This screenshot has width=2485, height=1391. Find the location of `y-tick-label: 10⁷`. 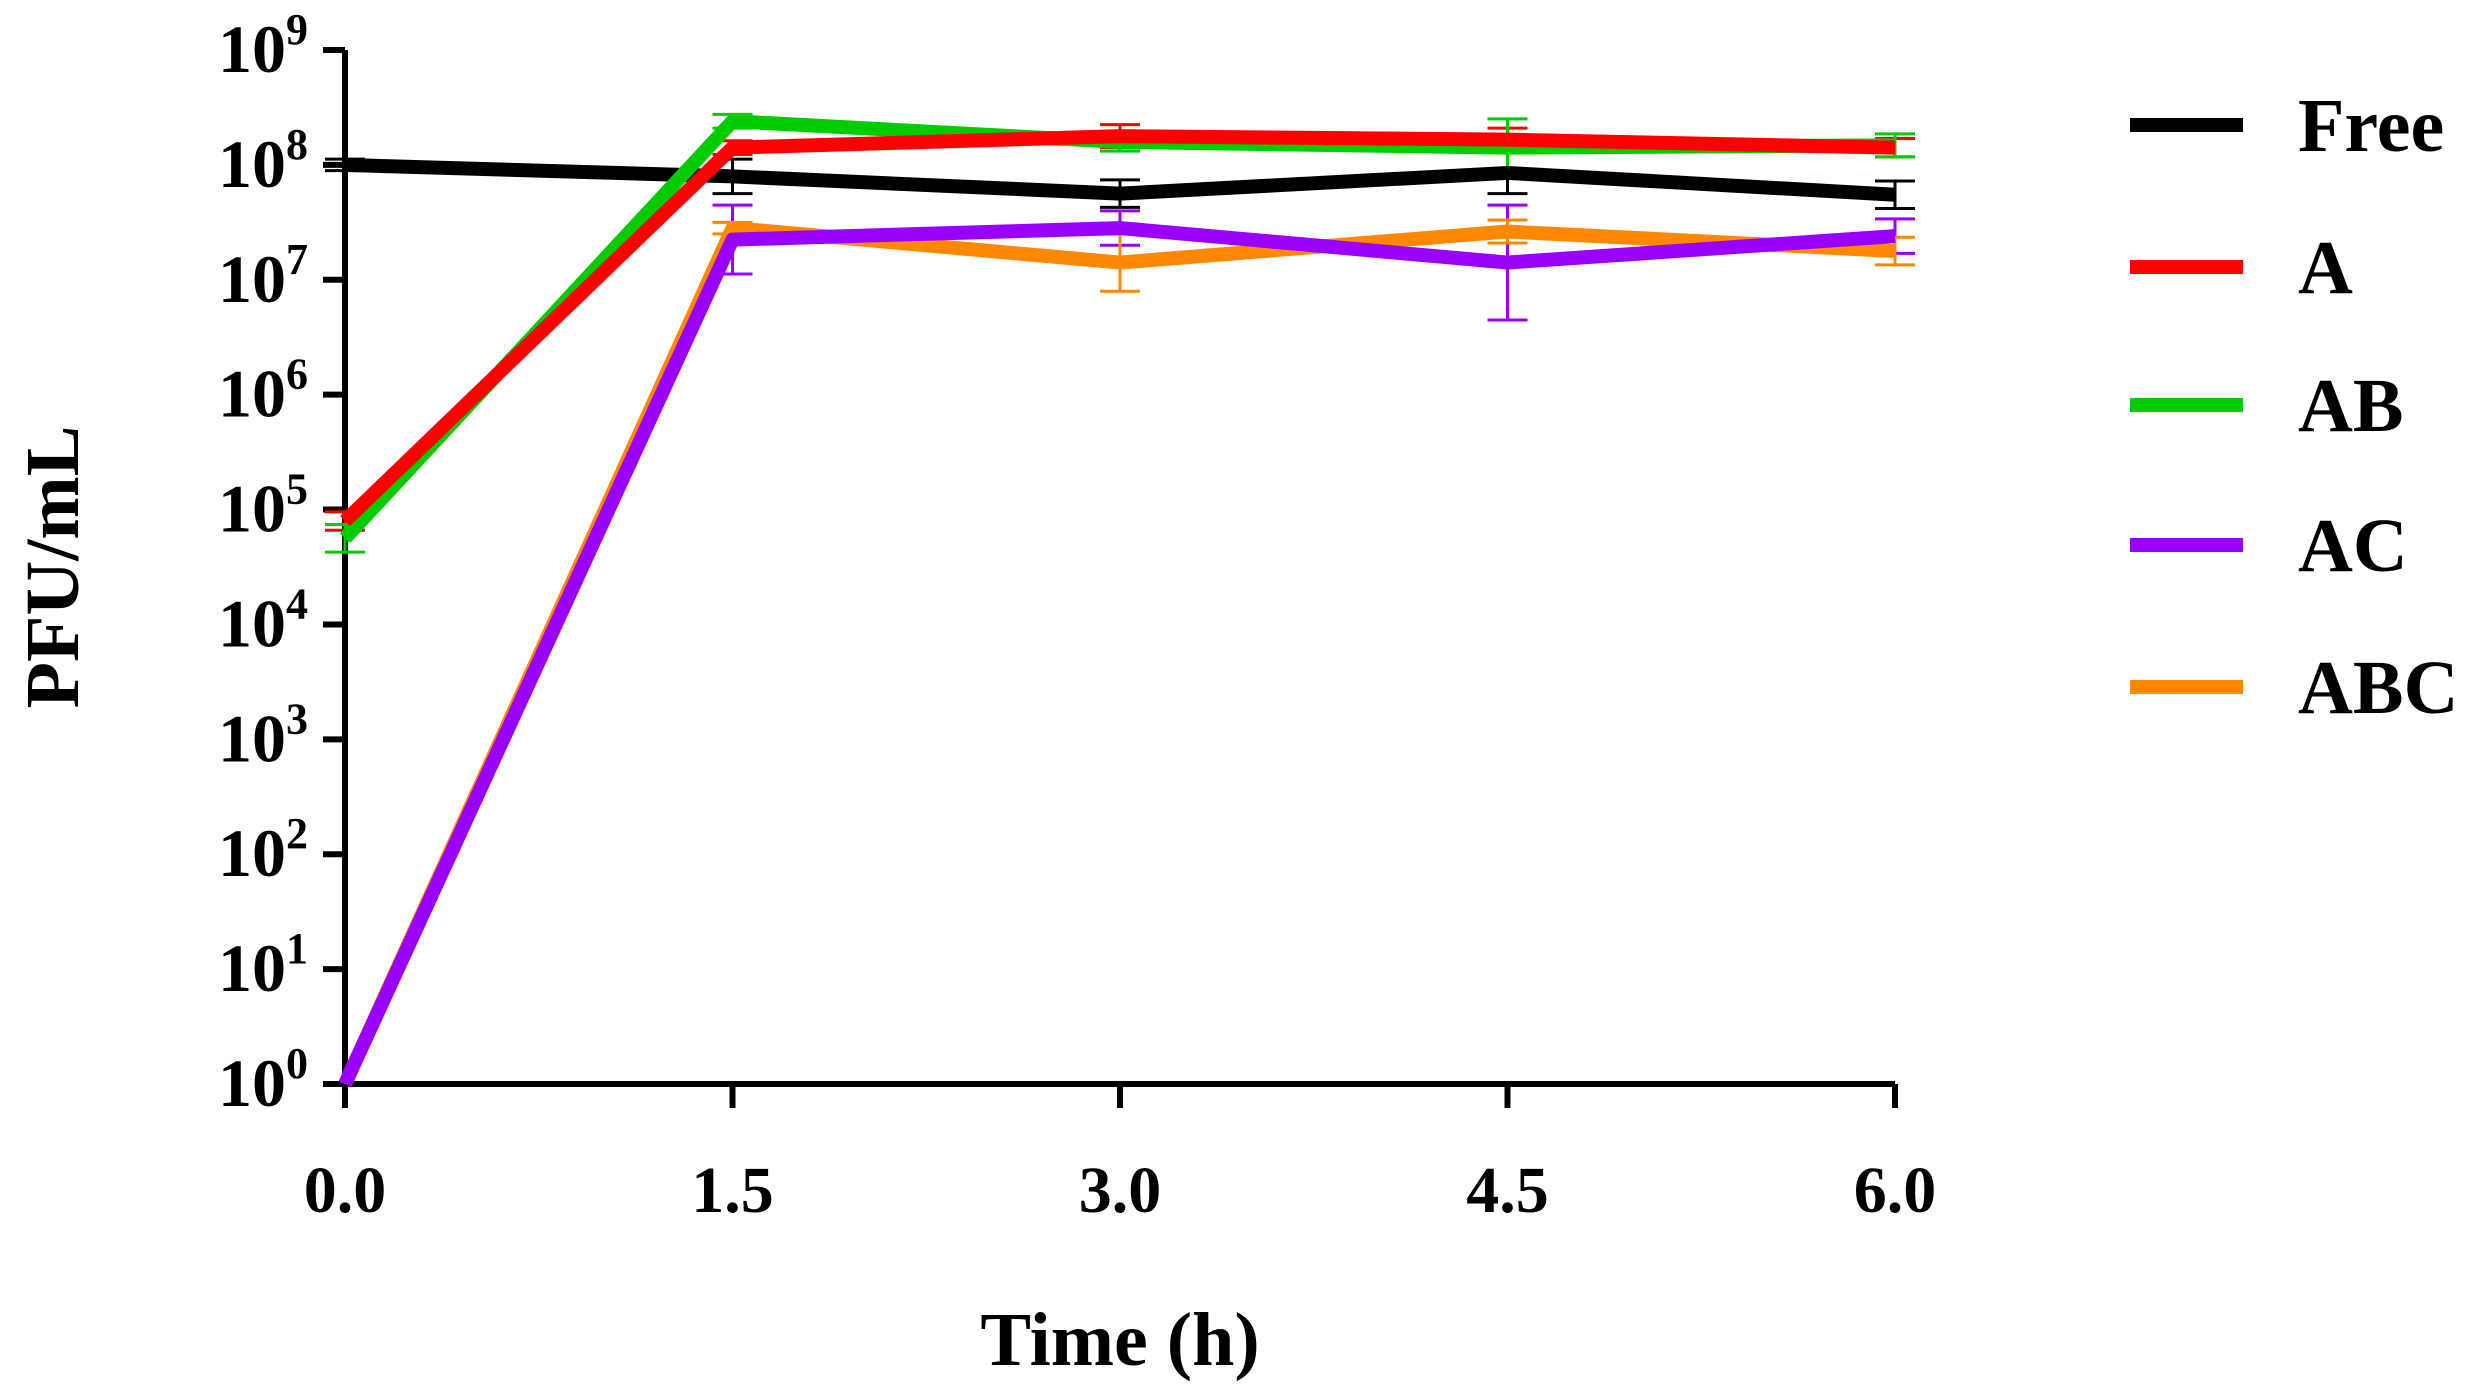

y-tick-label: 10⁷ is located at coordinates (263, 276).